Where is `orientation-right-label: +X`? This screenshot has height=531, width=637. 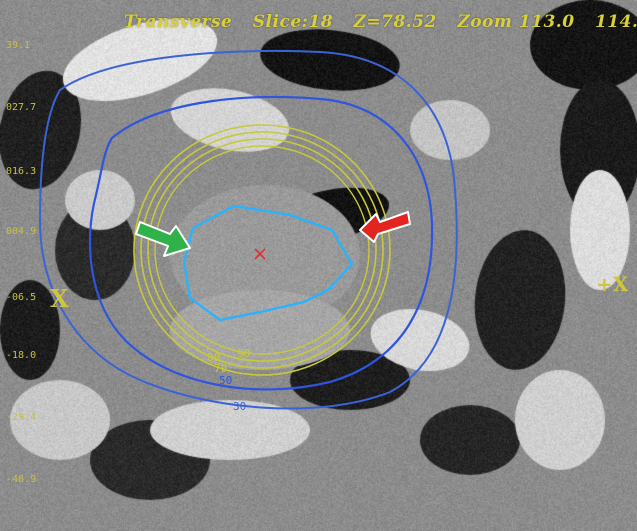 orientation-right-label: +X is located at coordinates (612, 284).